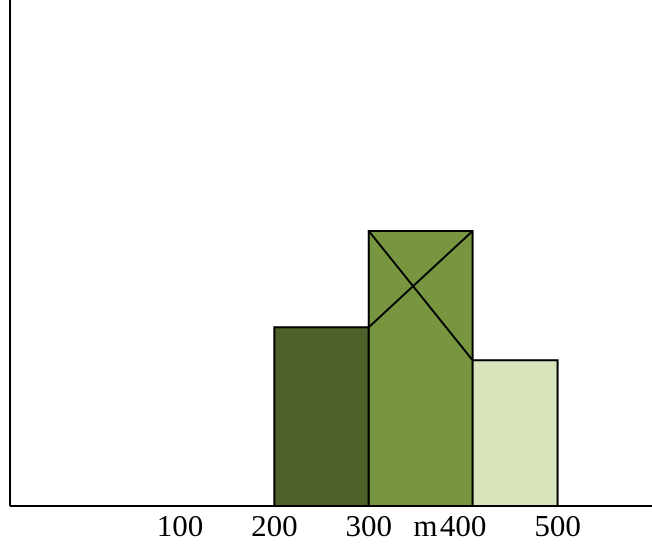  What do you see at coordinates (557, 525) in the screenshot?
I see `x-tick-label: 500` at bounding box center [557, 525].